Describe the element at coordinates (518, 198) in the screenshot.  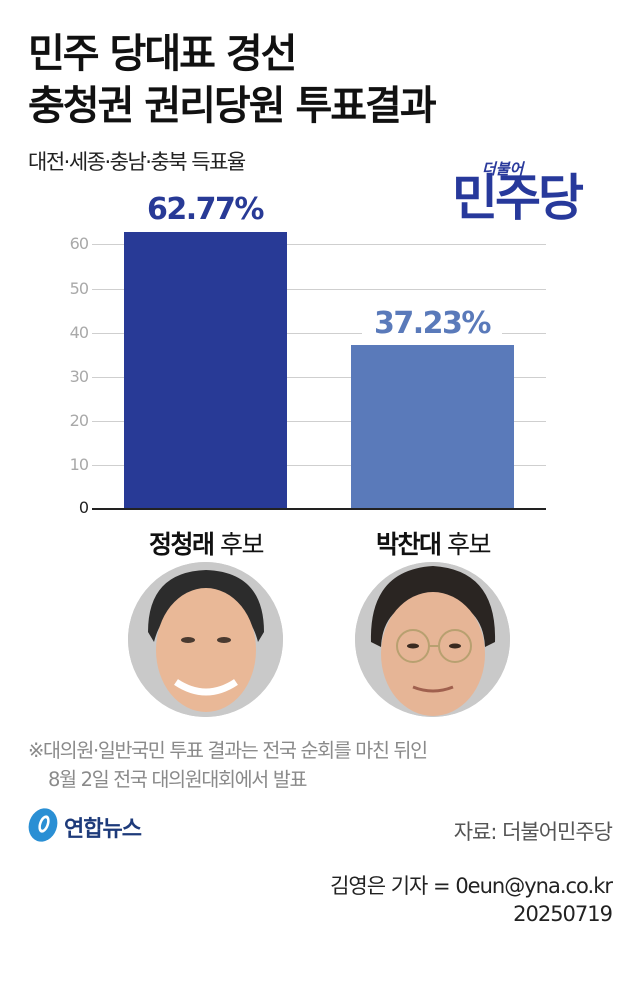
I see `party-logo-big-text: 민주당` at that location.